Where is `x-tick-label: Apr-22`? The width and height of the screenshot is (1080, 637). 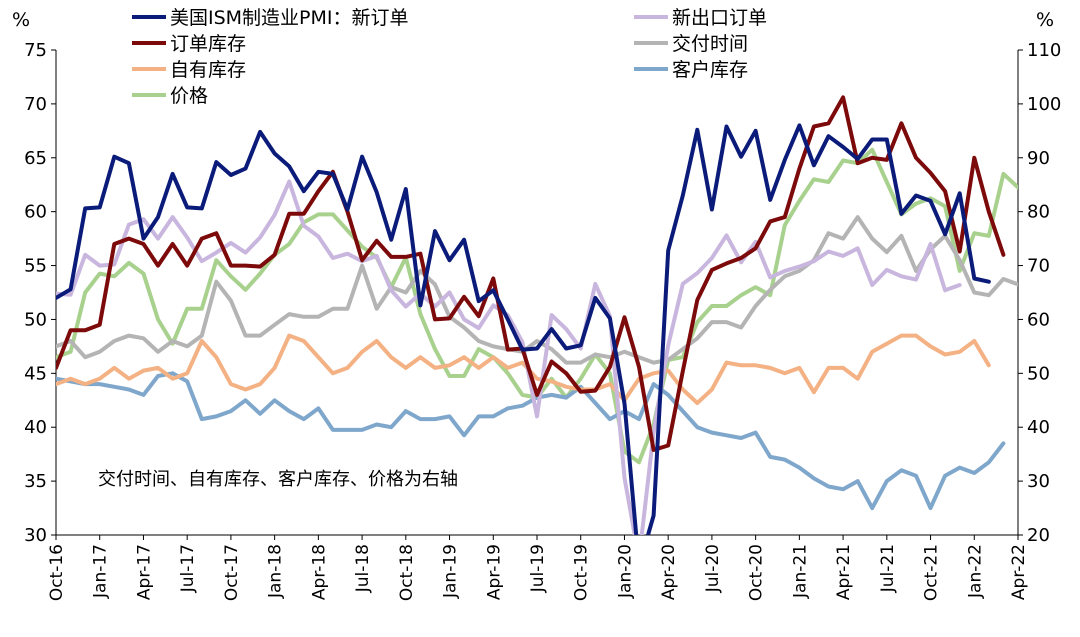 x-tick-label: Apr-22 is located at coordinates (1019, 572).